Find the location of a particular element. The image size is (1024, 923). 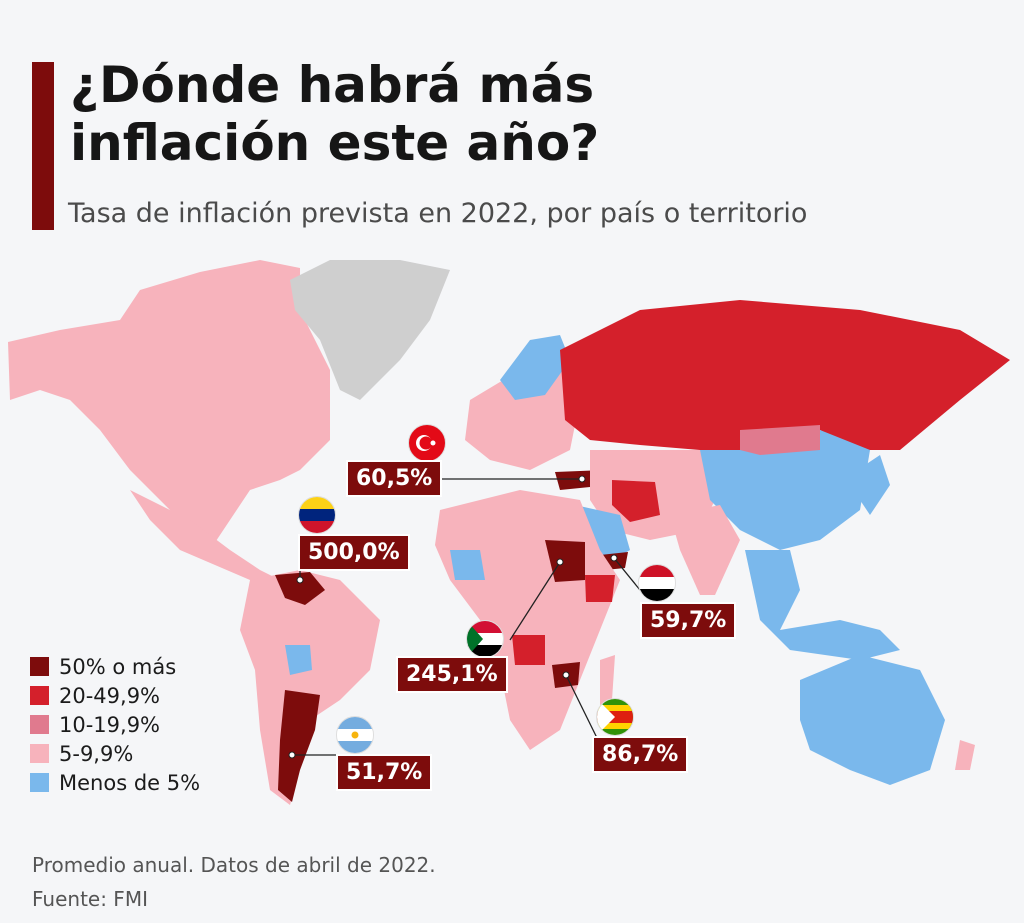

legend-item: 20-49,9% is located at coordinates (115, 695).